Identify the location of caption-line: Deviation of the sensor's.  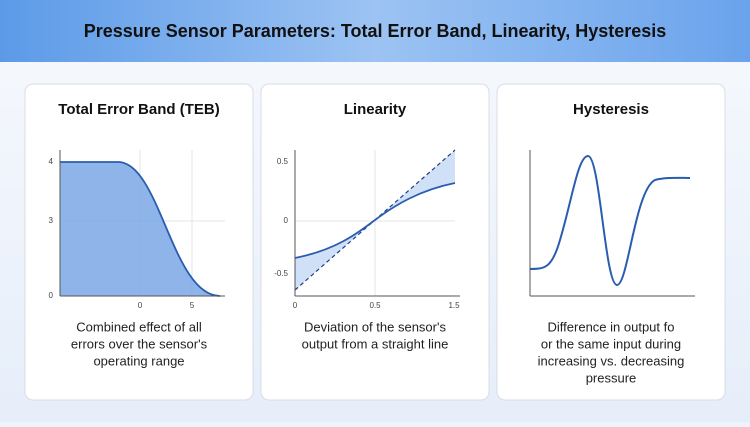
(375, 326).